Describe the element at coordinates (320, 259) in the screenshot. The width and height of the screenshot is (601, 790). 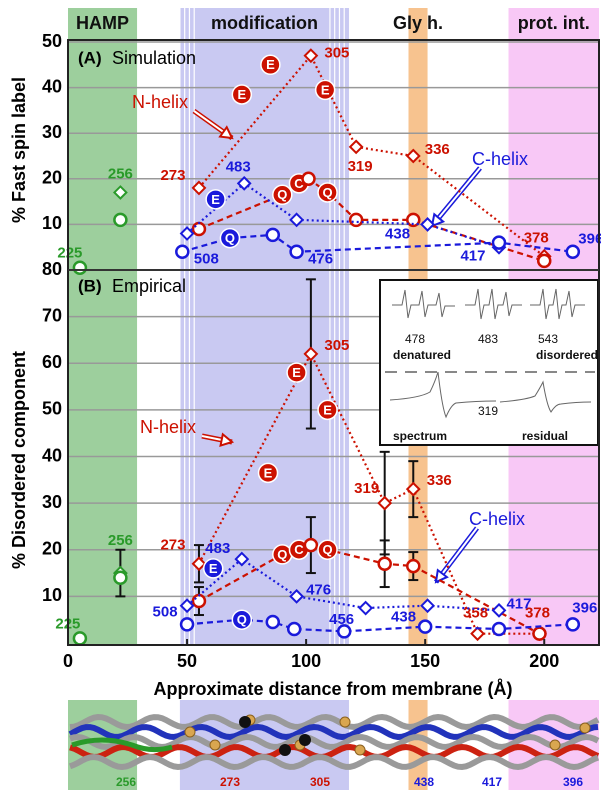
I see `point-label: 476` at that location.